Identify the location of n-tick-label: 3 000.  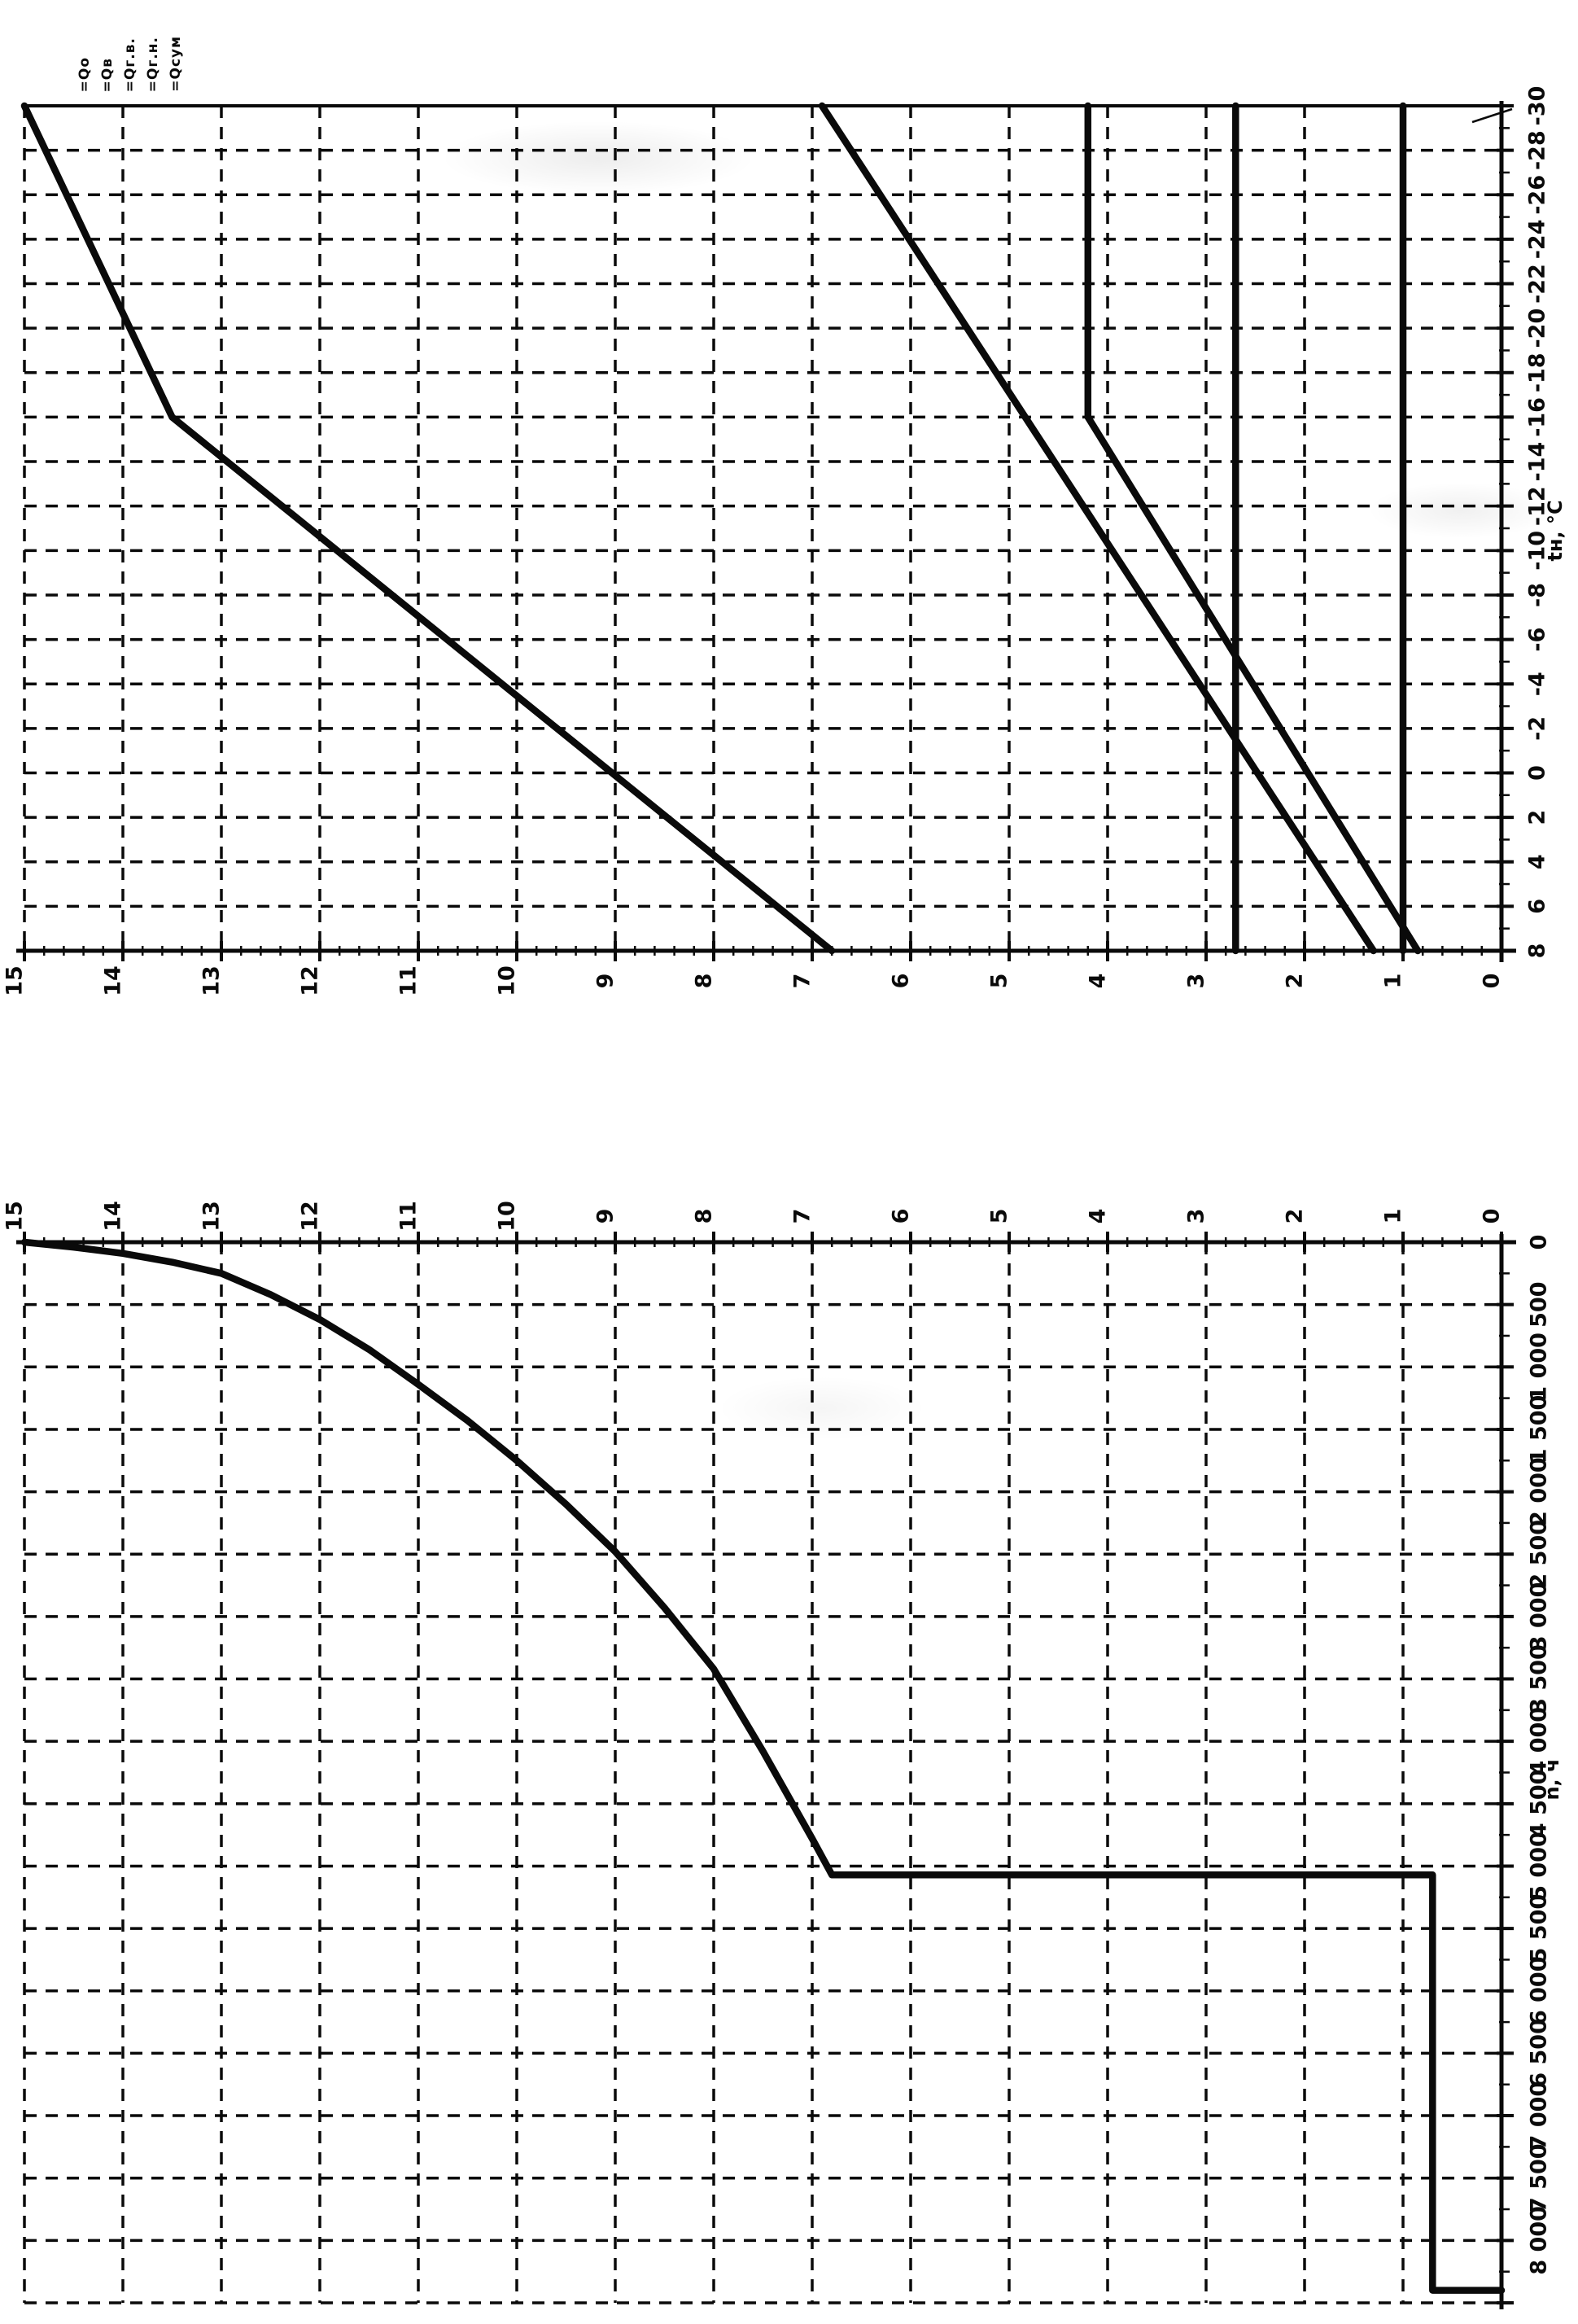
(1539, 1617).